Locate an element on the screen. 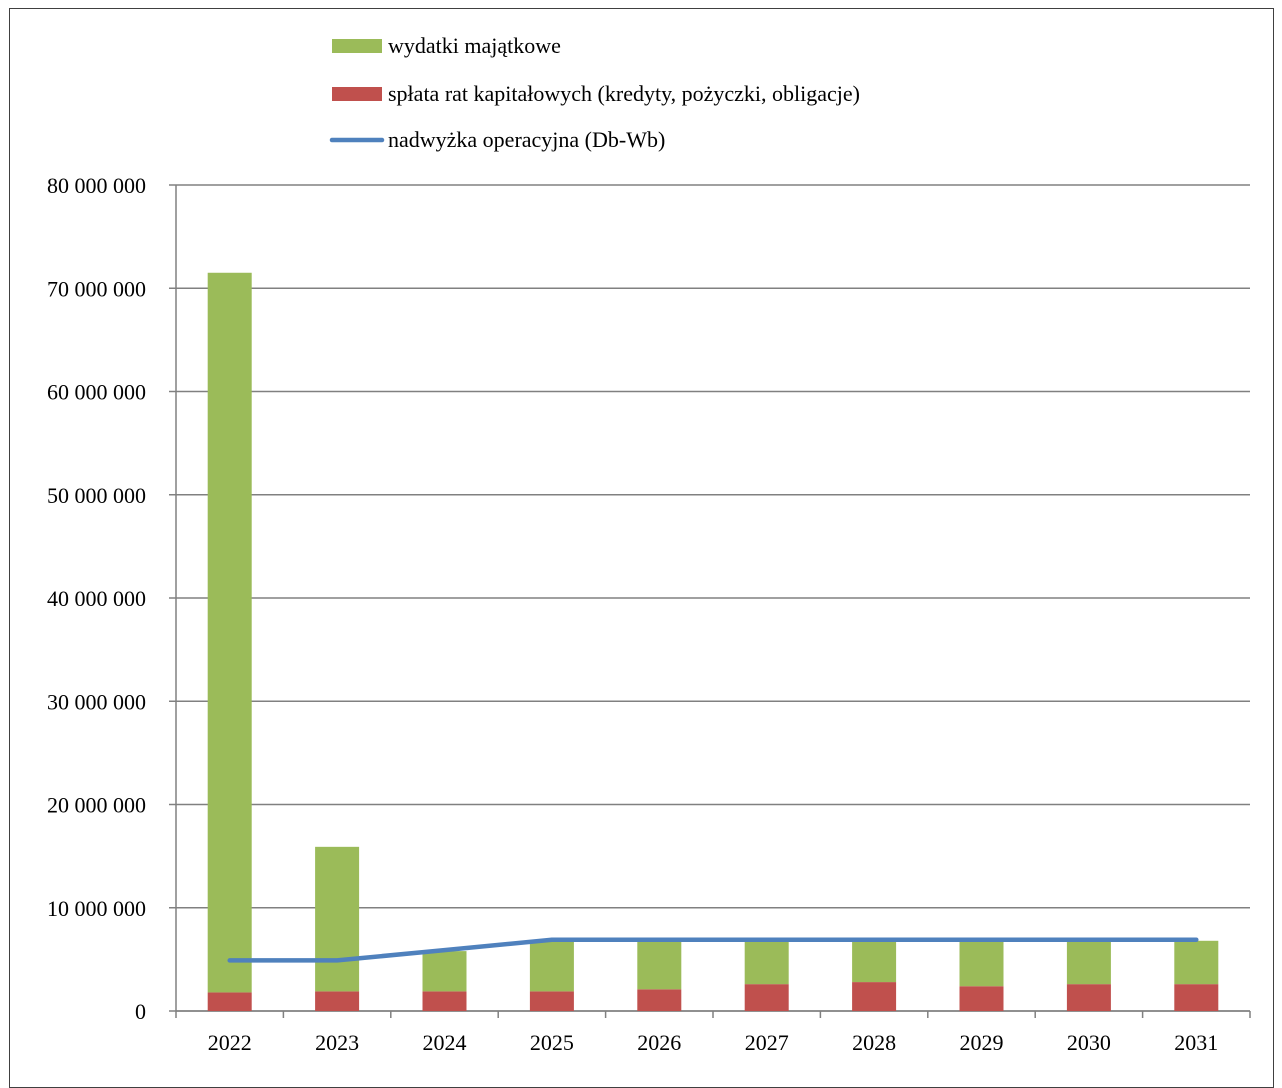  x-tick-label: 2026 is located at coordinates (659, 1042).